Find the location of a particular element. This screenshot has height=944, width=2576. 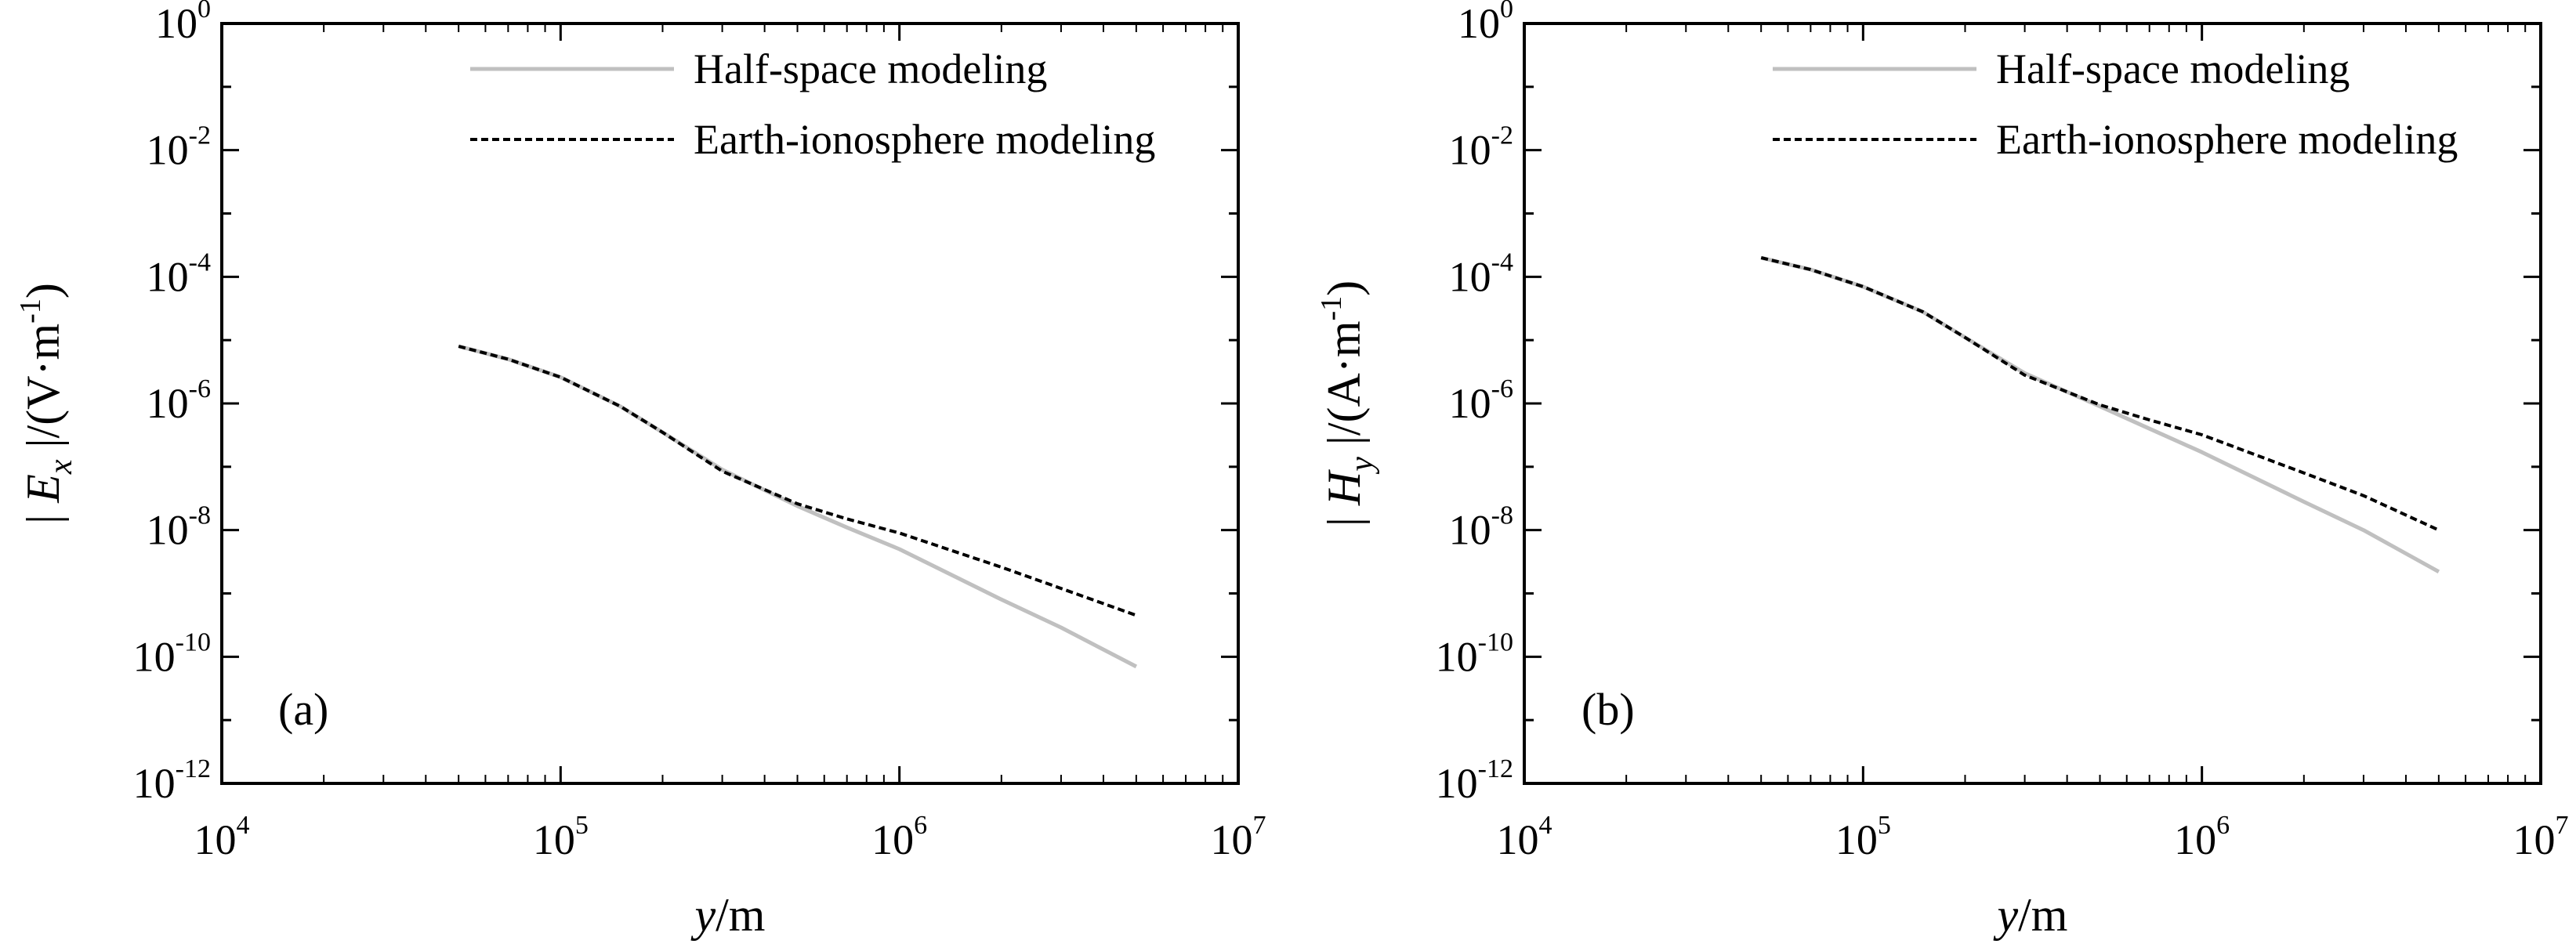

y-axis-title-unit: |/(A·m is located at coordinates (1344, 388).